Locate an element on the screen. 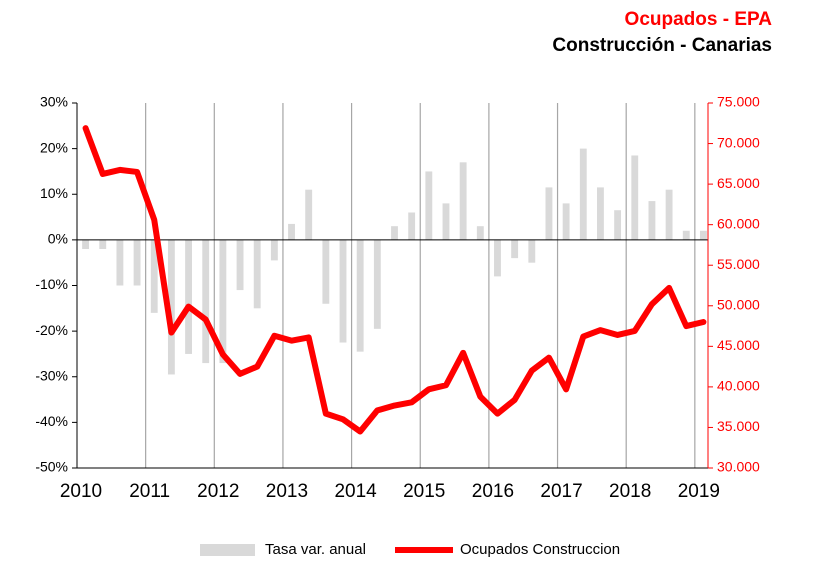 The image size is (819, 565). x-tick-label: 2018 is located at coordinates (630, 491).